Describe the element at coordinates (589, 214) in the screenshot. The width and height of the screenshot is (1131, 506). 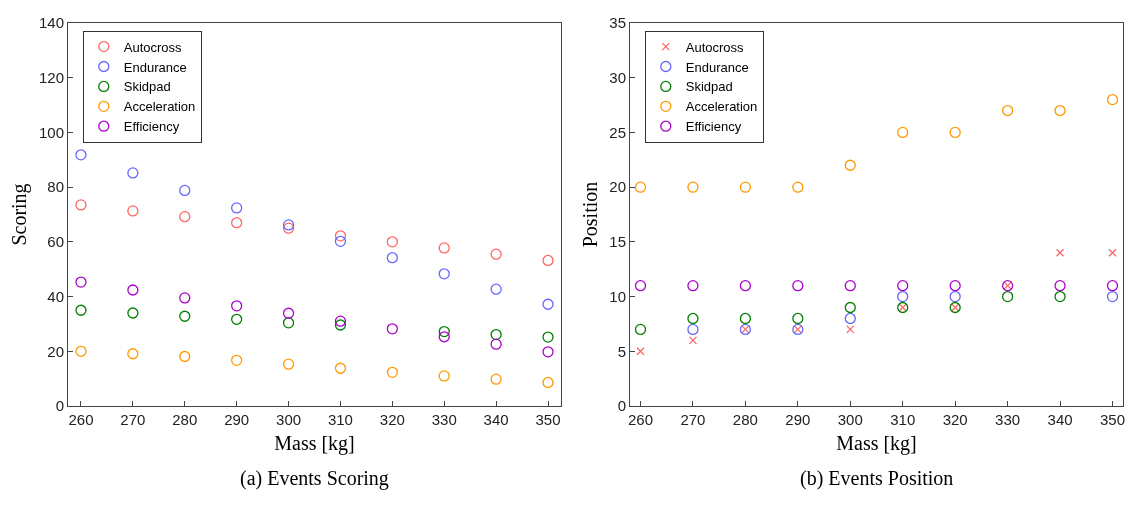
I see `y-axis-title: Position` at that location.